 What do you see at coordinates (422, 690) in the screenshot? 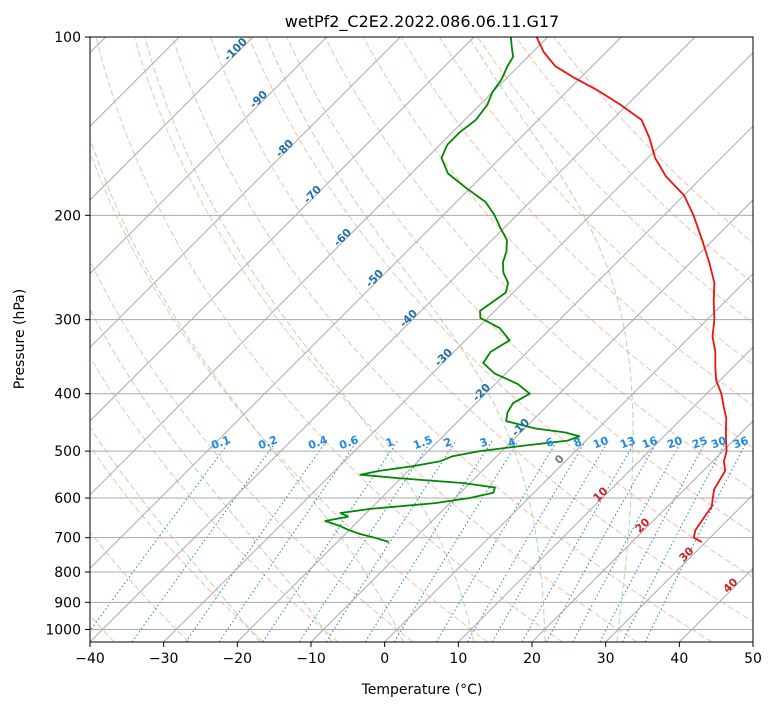
I see `x-axis-label: Temperature (°C)` at bounding box center [422, 690].